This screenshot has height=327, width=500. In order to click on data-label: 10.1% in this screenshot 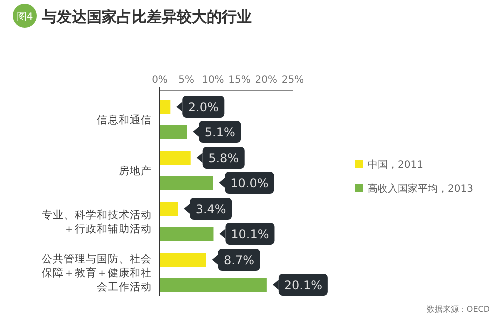, I will do `click(250, 235)`.